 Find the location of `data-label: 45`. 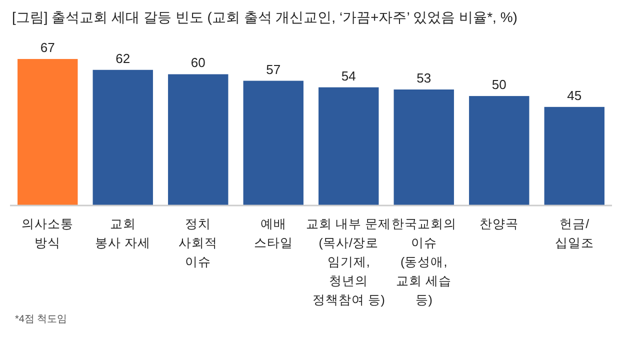

data-label: 45 is located at coordinates (574, 95).